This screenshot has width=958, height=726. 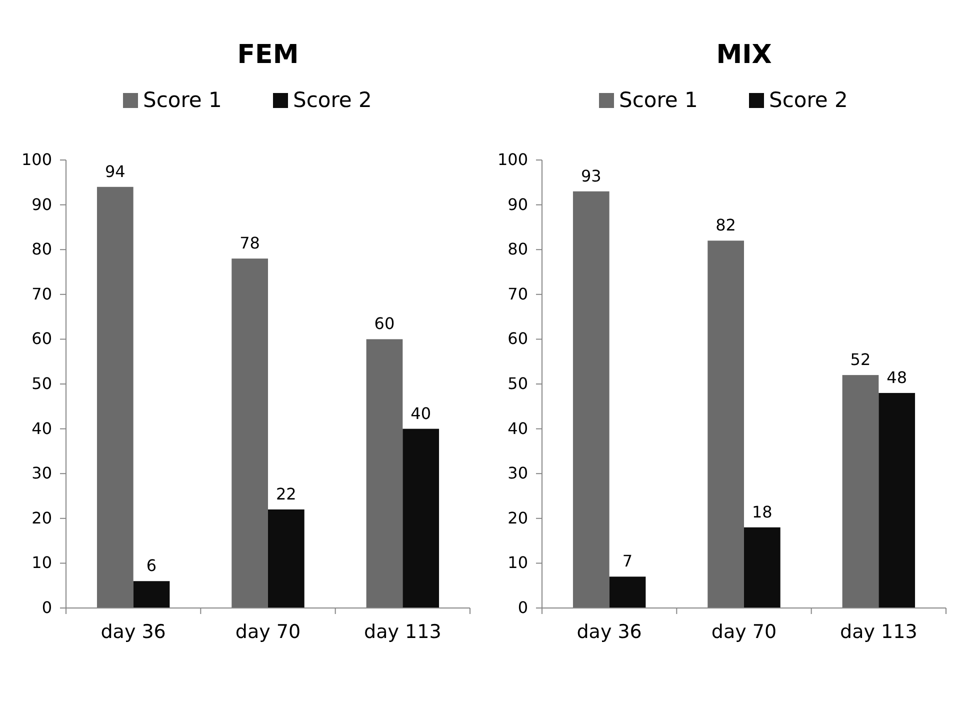 I want to click on chart-title: FEM, so click(x=268, y=55).